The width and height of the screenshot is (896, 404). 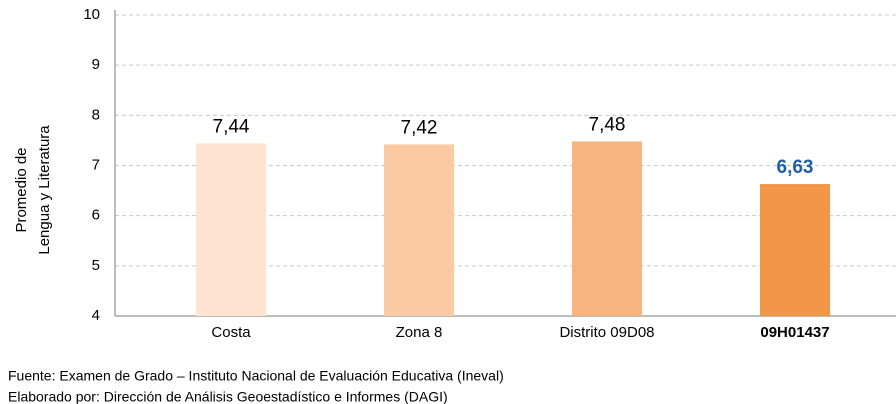 I want to click on data-label: 7,42, so click(x=419, y=127).